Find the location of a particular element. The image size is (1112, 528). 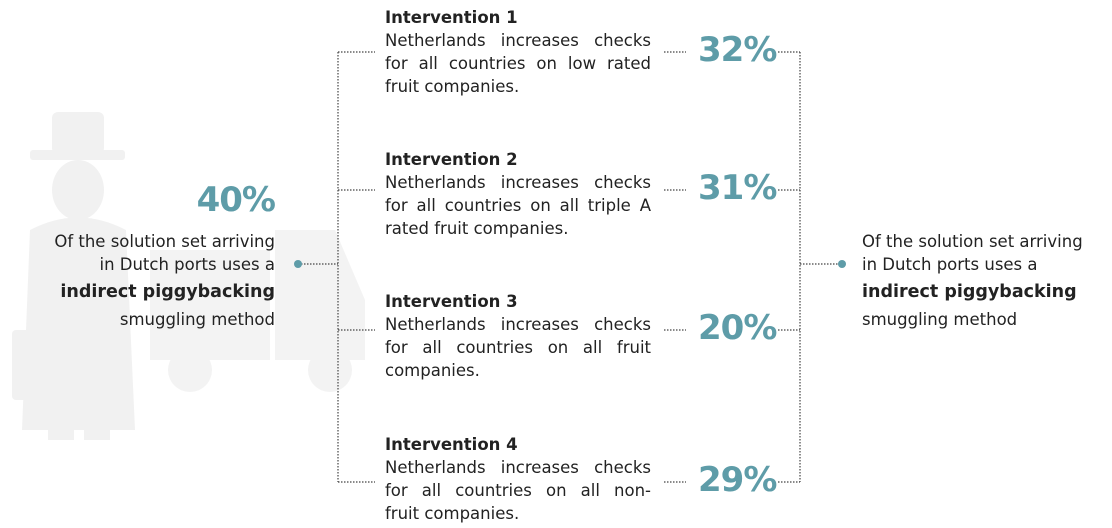

desc-line: for all countries on all non- is located at coordinates (518, 490).